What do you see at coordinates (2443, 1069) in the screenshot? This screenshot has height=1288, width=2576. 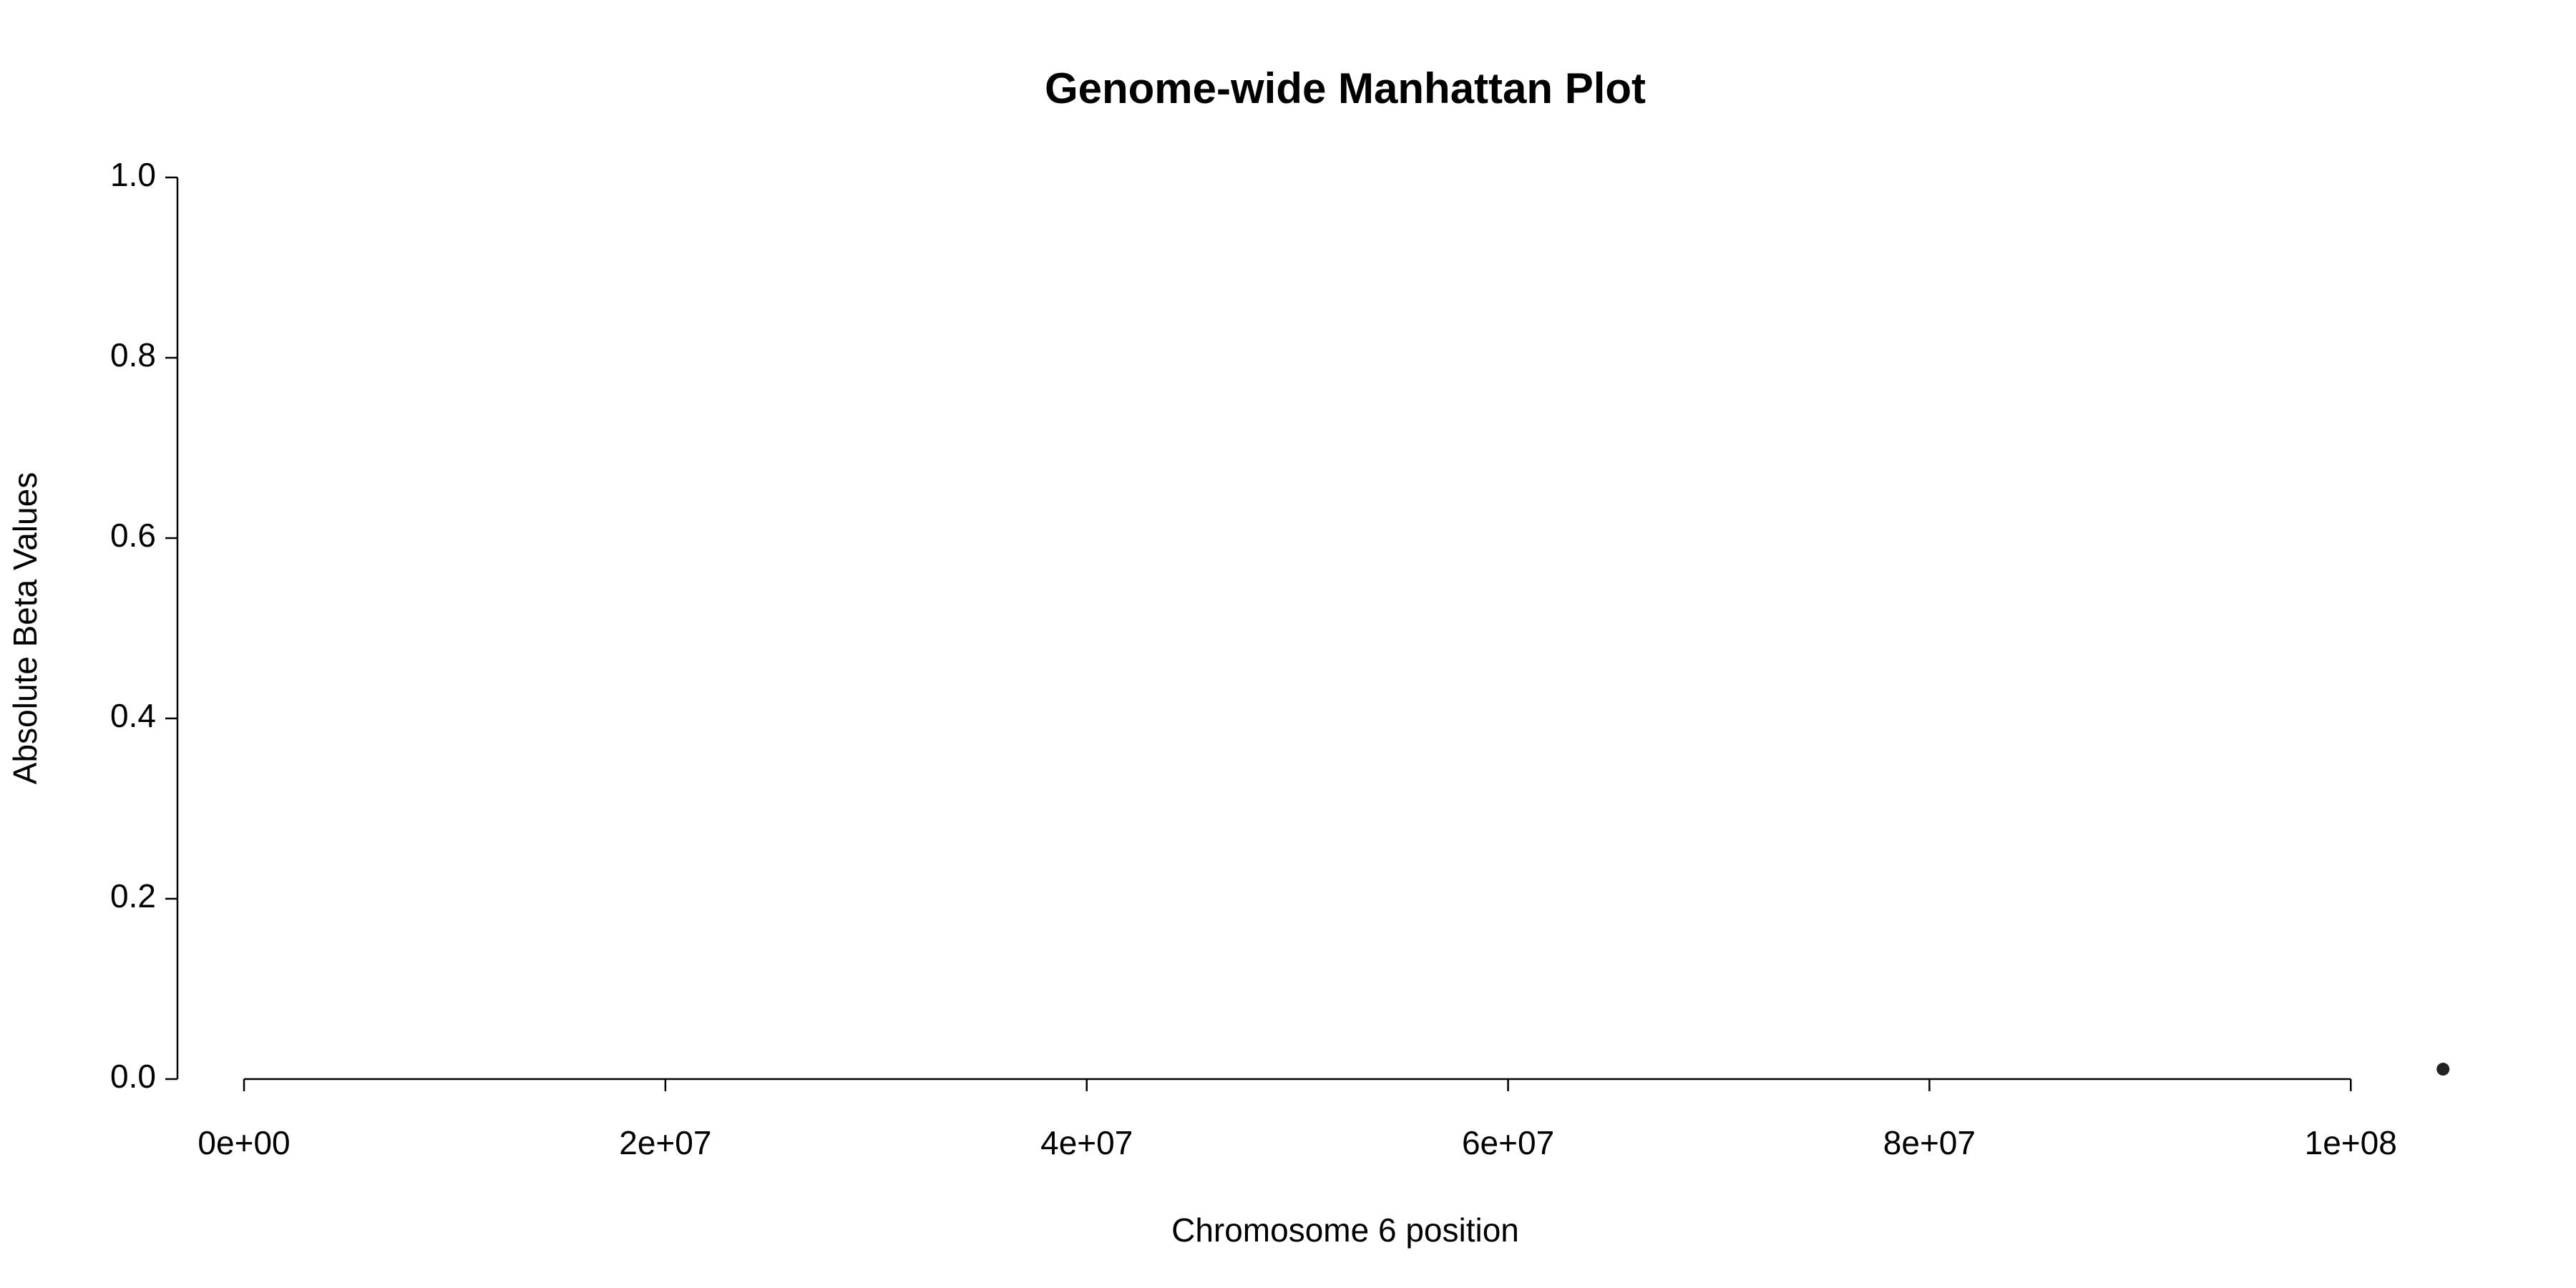 I see `data-point` at bounding box center [2443, 1069].